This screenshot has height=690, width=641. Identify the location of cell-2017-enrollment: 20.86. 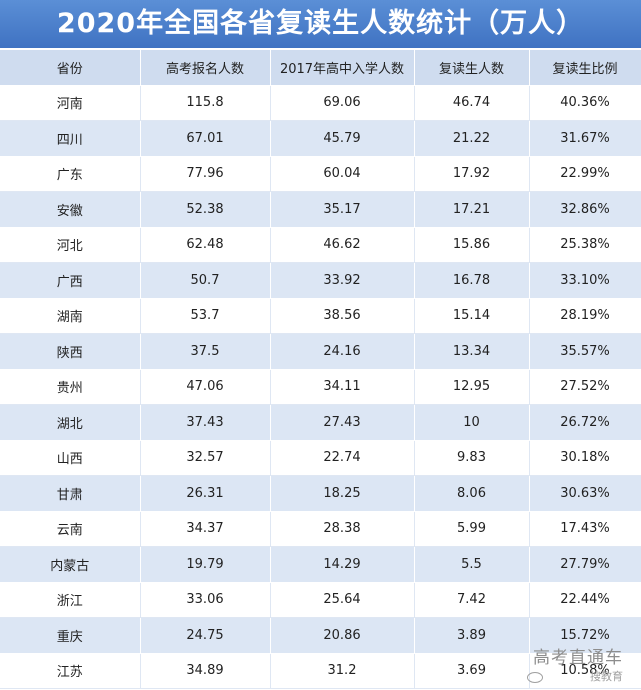
(342, 635).